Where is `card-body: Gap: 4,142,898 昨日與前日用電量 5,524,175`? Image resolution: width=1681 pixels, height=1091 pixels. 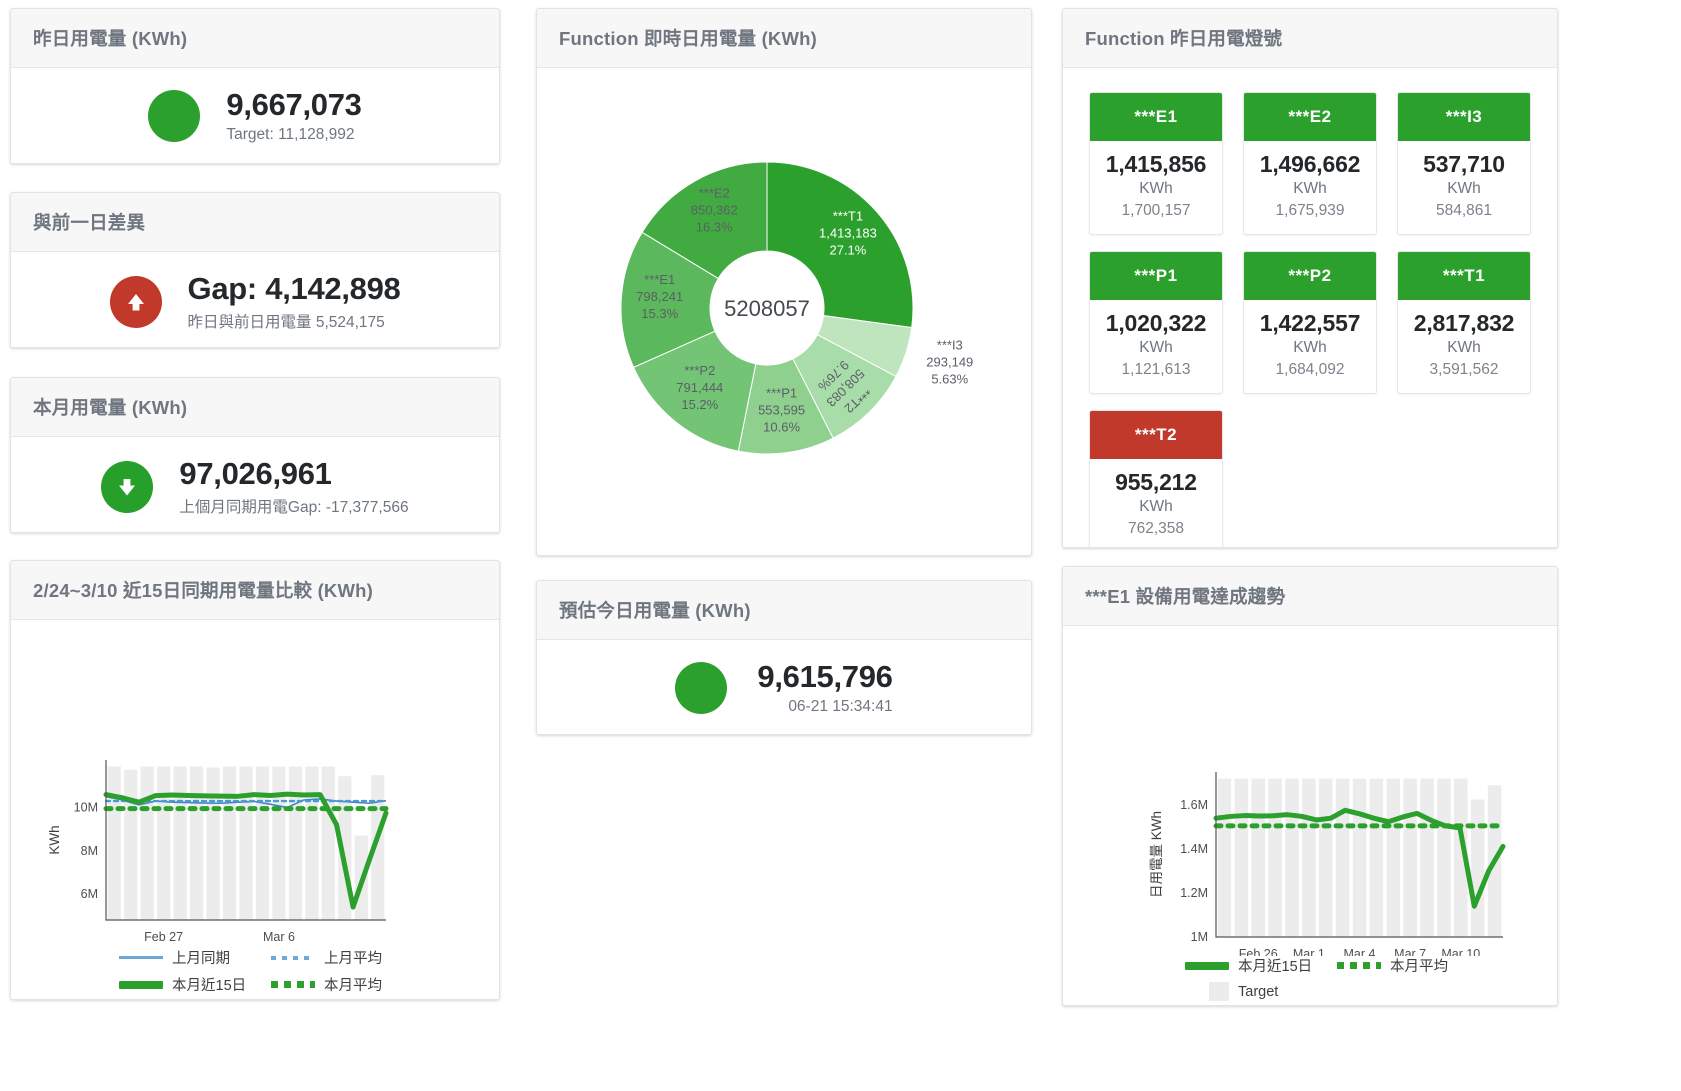
card-body: Gap: 4,142,898 昨日與前日用電量 5,524,175 is located at coordinates (255, 299).